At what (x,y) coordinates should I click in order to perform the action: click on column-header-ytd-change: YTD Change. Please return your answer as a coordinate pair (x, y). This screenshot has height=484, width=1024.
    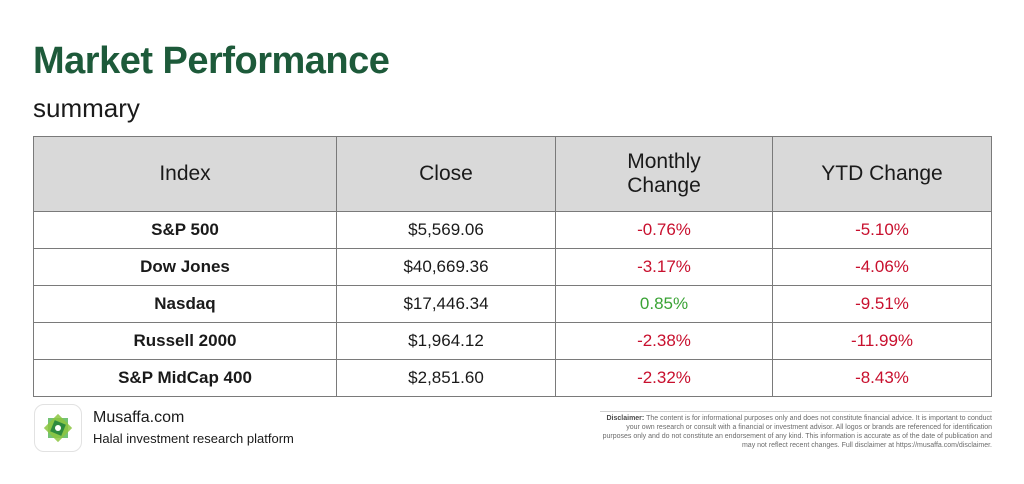
    Looking at the image, I should click on (882, 174).